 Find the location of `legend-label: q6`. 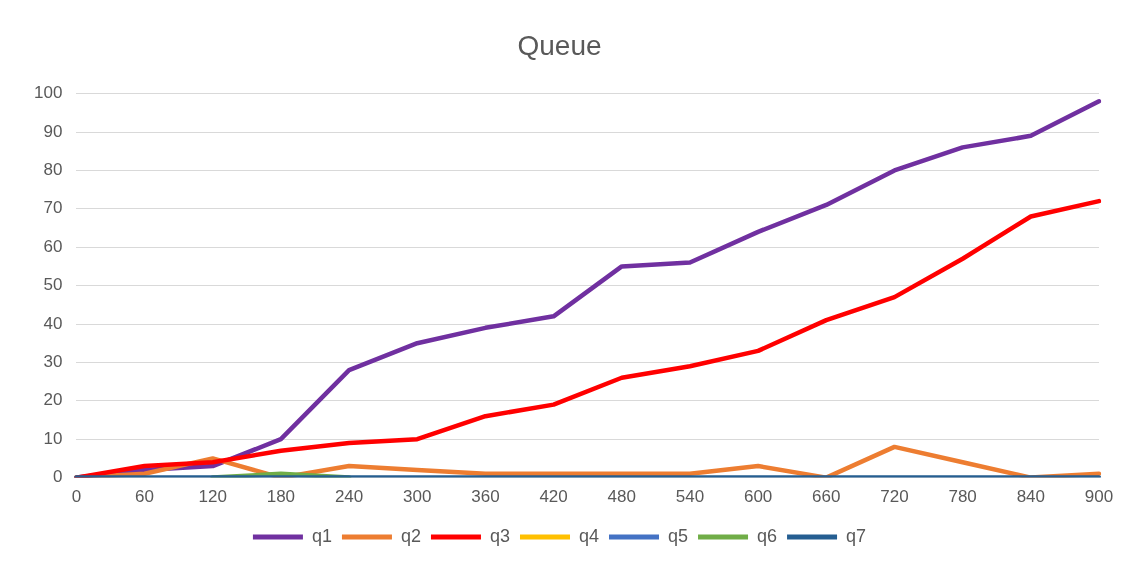

legend-label: q6 is located at coordinates (767, 535).